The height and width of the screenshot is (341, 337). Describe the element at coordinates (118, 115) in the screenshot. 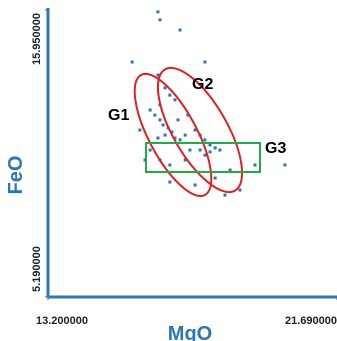

I see `annotation: G1` at that location.